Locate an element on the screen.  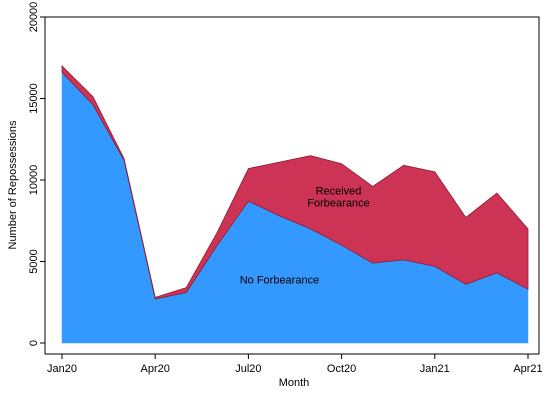
x-tick-label-Oct20: Oct20 is located at coordinates (341, 369).